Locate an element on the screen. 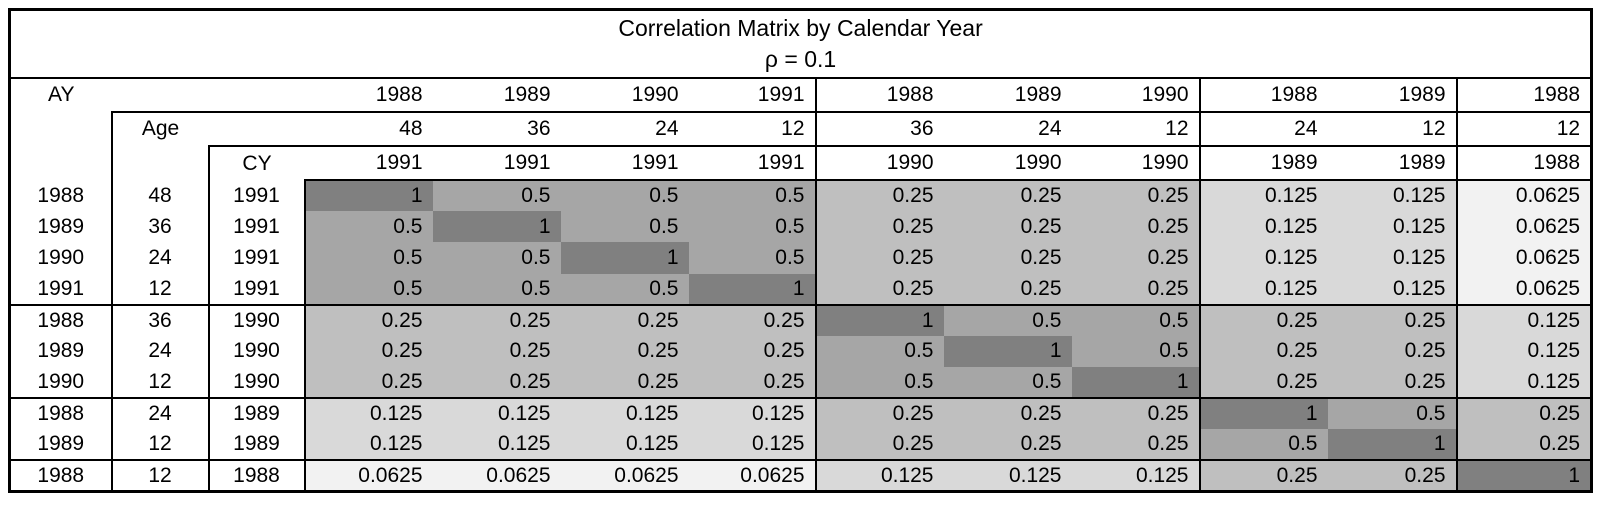 This screenshot has width=1598, height=512. col-cy-header: 1990 is located at coordinates (1007, 164).